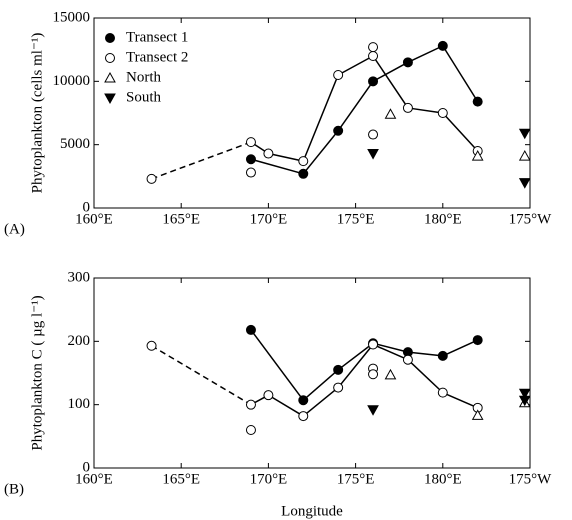 The width and height of the screenshot is (572, 520). Describe the element at coordinates (37, 372) in the screenshot. I see `y-axis-label: Phytoplankton C ( µg l⁻¹)` at that location.